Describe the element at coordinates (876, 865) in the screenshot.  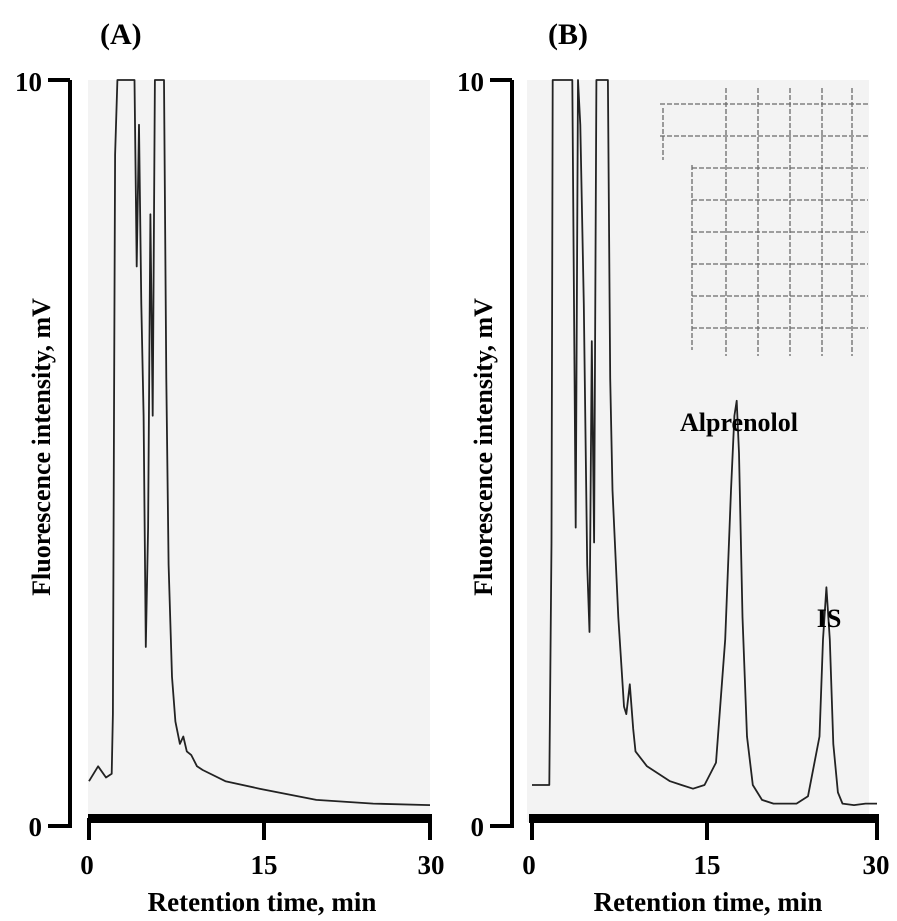
I see `panel-b-x-tick-label-30: 30` at that location.